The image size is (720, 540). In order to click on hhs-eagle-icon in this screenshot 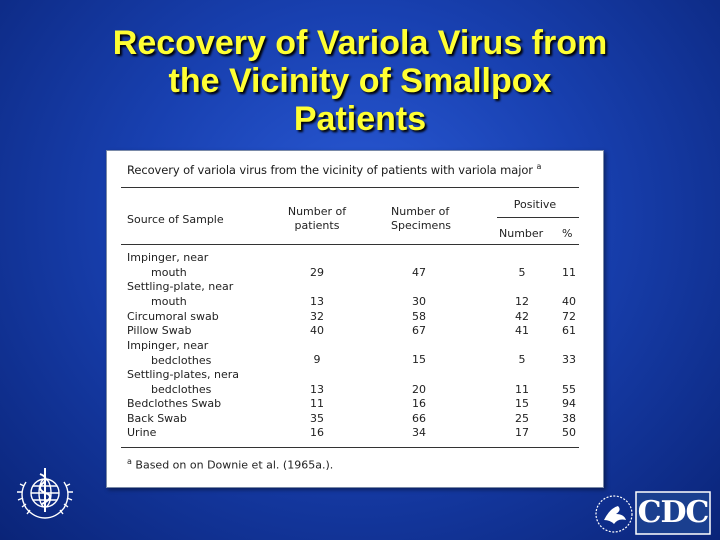, I will do `click(653, 513)`.